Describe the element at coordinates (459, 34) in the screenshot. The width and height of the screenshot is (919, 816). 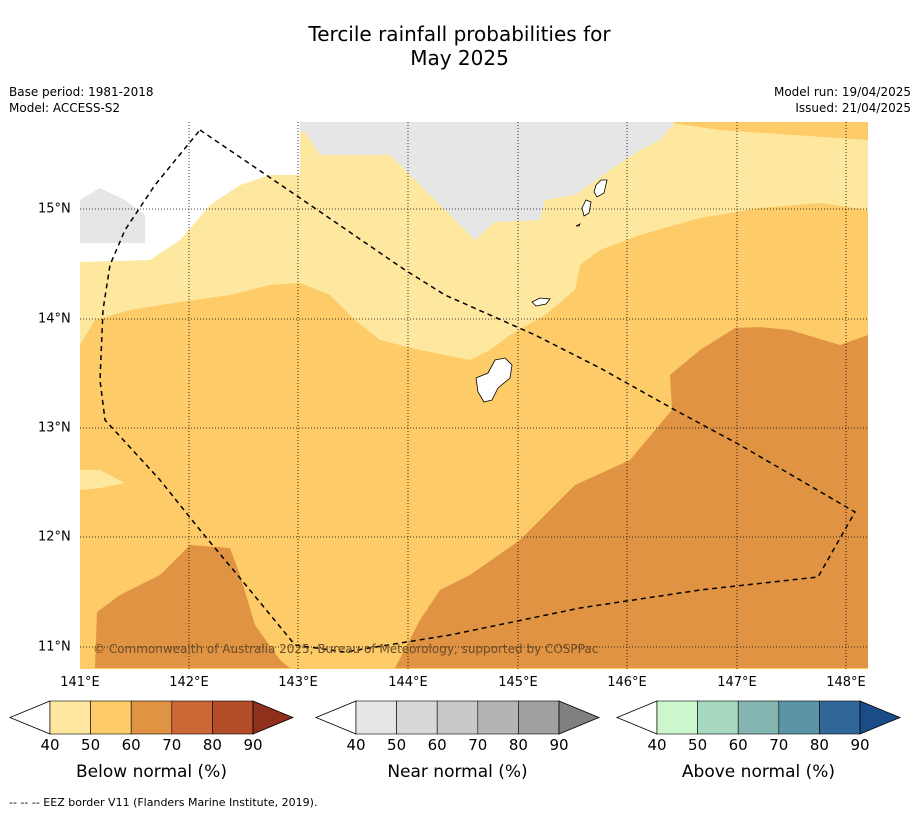
I see `title-line-1: Tercile rainfall probabilities for` at that location.